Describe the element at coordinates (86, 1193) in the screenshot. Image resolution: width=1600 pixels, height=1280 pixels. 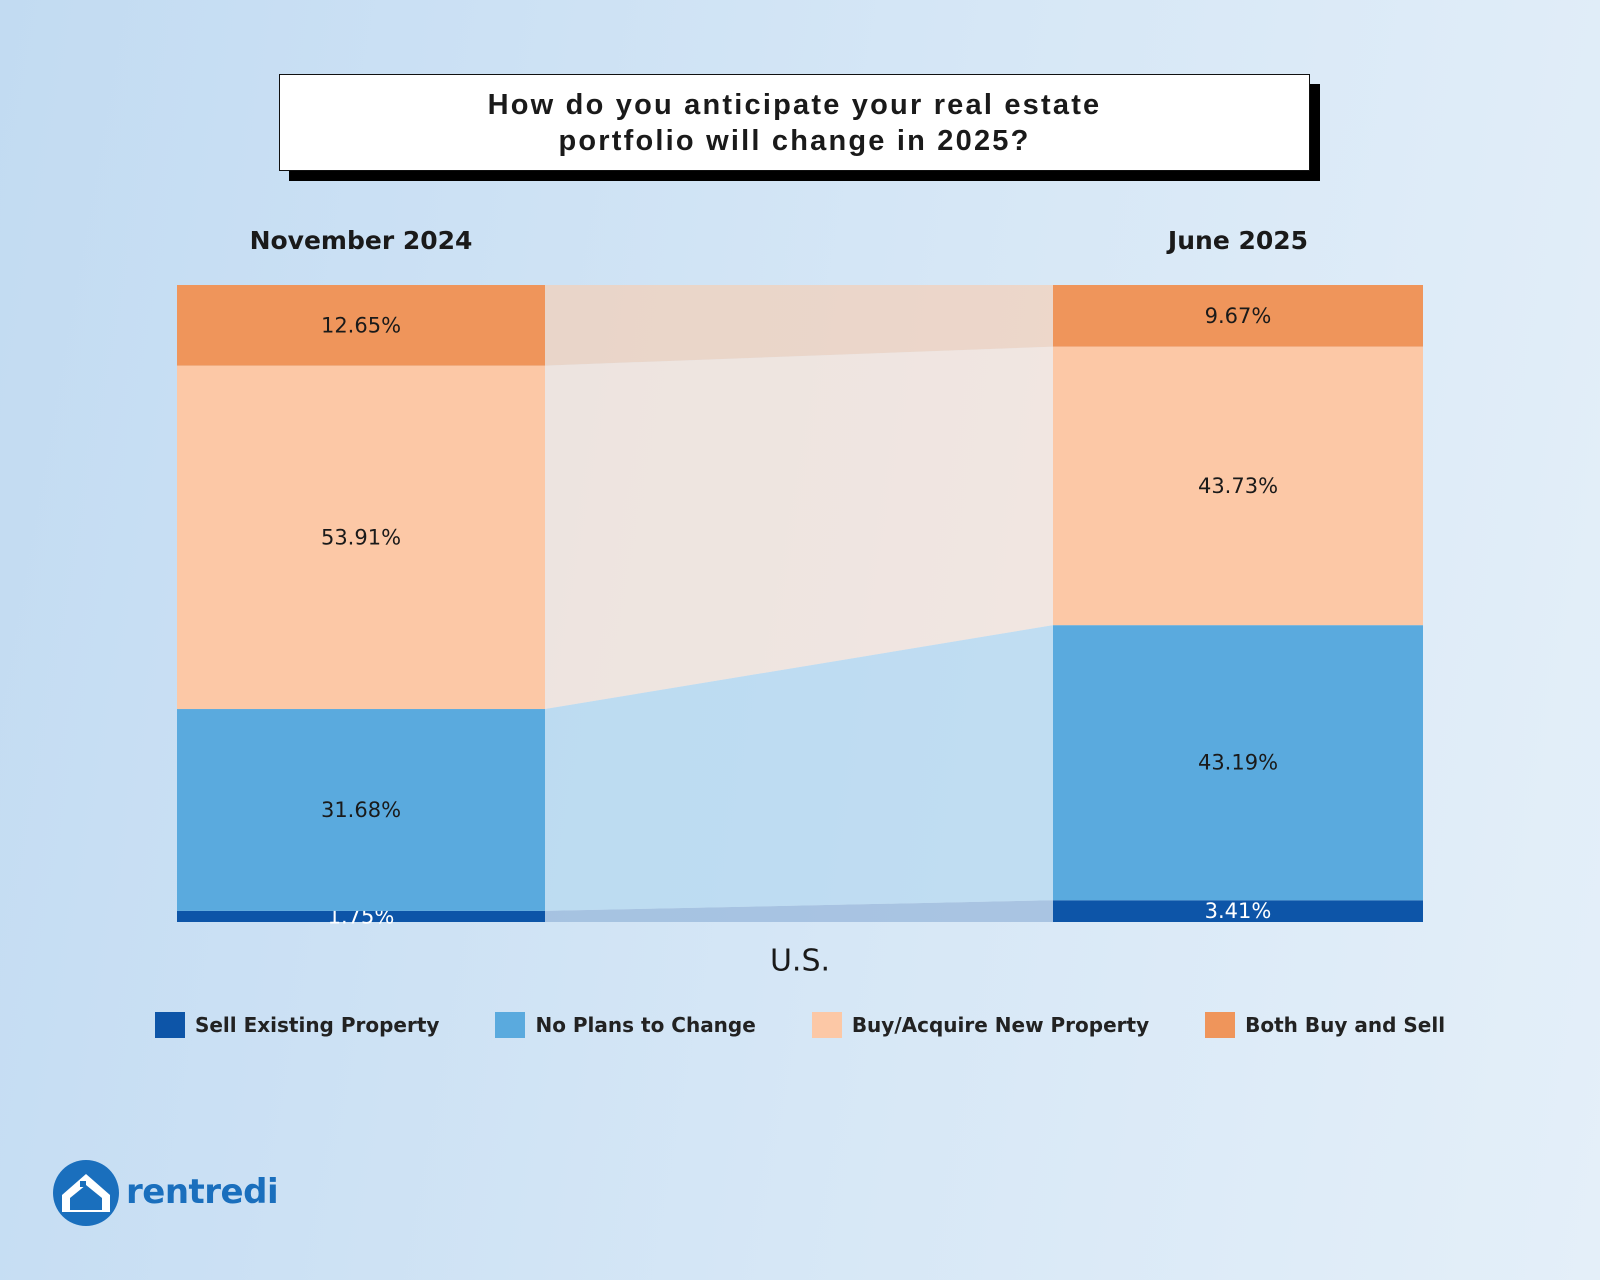
I see `logo-icon` at that location.